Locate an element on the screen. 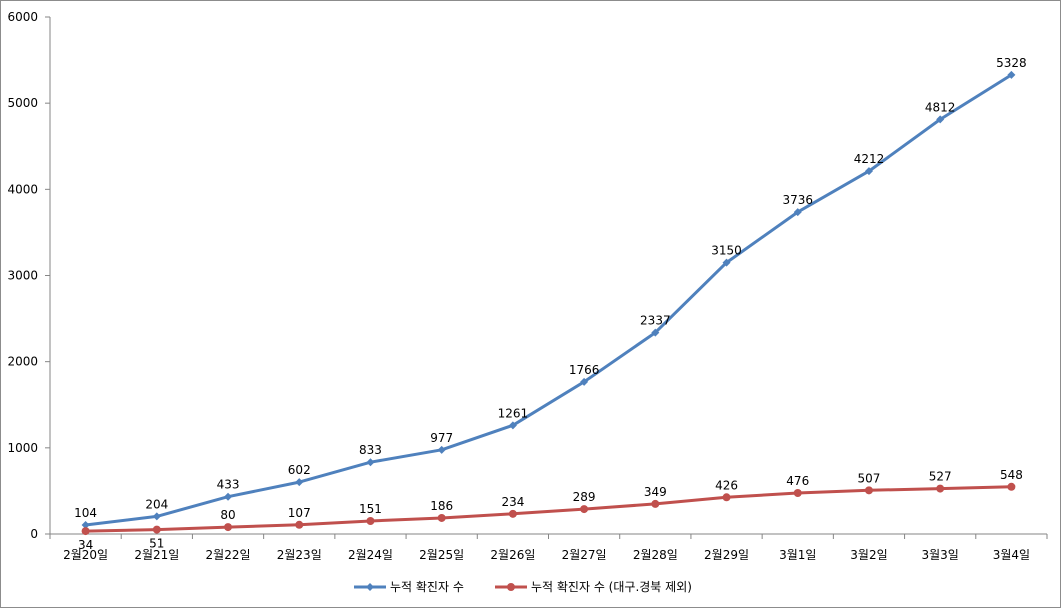 The image size is (1061, 611). legend-label-2: 누적 확진자 수 (대구.경북 제외) is located at coordinates (611, 587).